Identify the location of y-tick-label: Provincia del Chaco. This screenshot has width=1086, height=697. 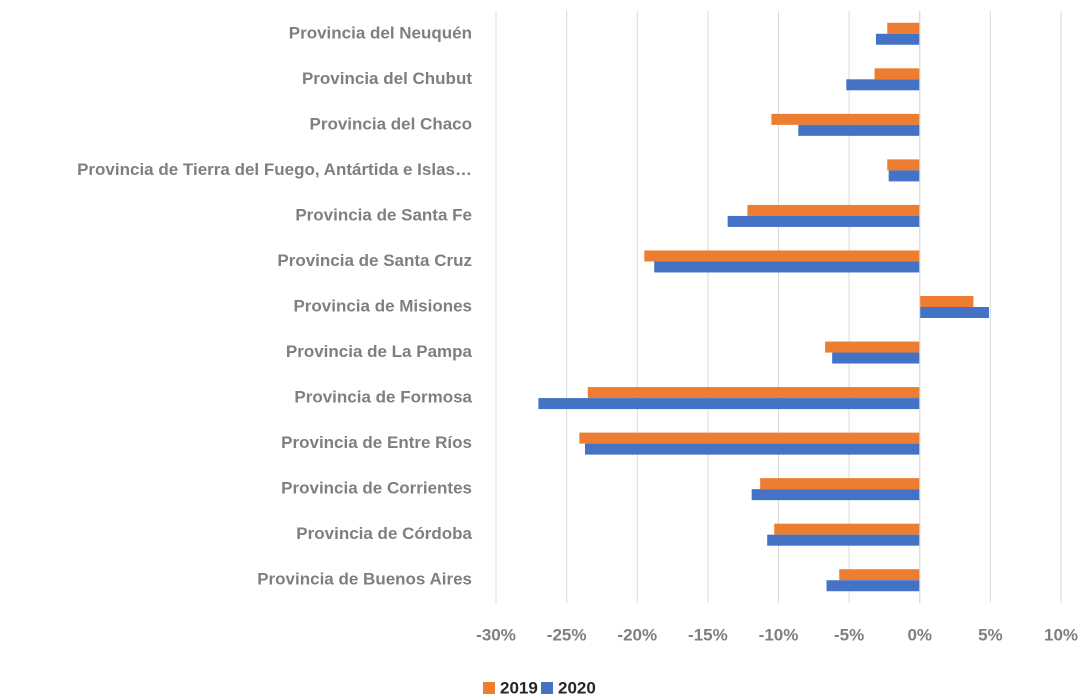
(391, 123).